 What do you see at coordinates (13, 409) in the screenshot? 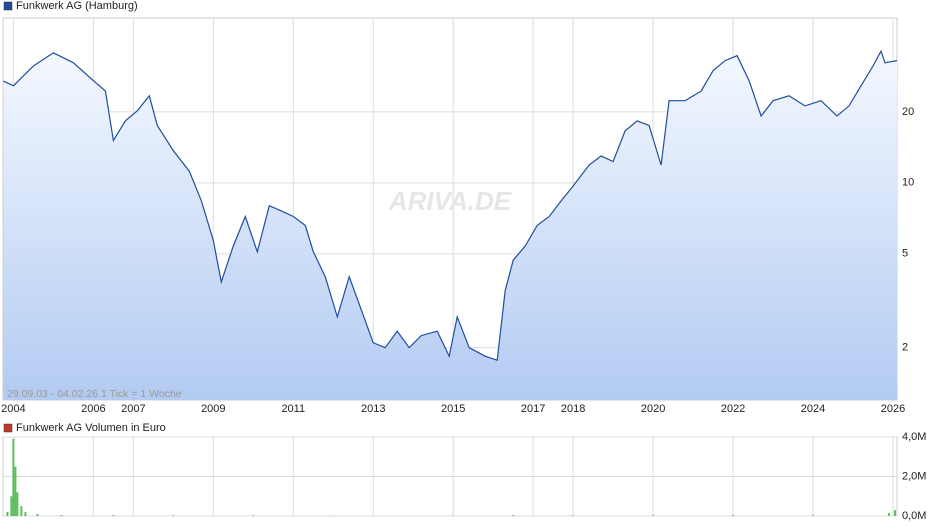
I see `x-tick-label: 2004` at bounding box center [13, 409].